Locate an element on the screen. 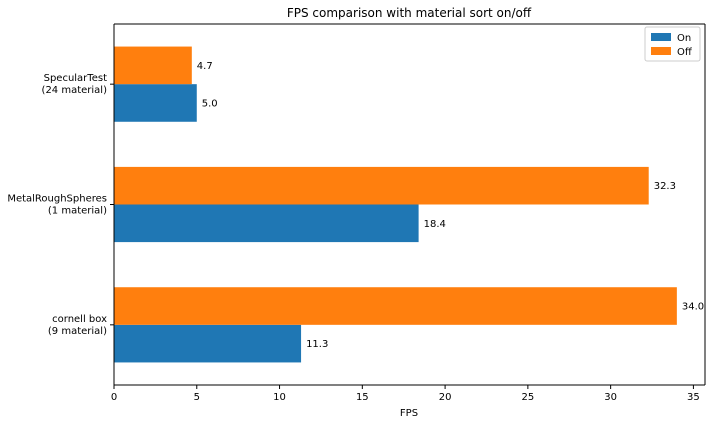  y-tick-label: MetalRoughSpheres is located at coordinates (57, 199).